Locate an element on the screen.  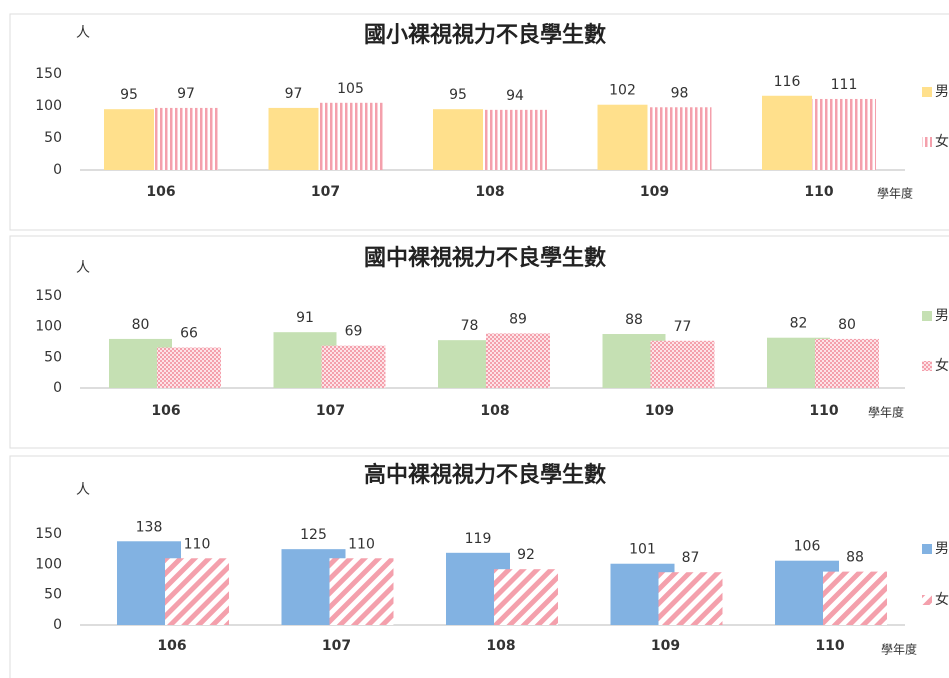
chart-title: 國小裸視視力不良學生數 is located at coordinates (485, 35).